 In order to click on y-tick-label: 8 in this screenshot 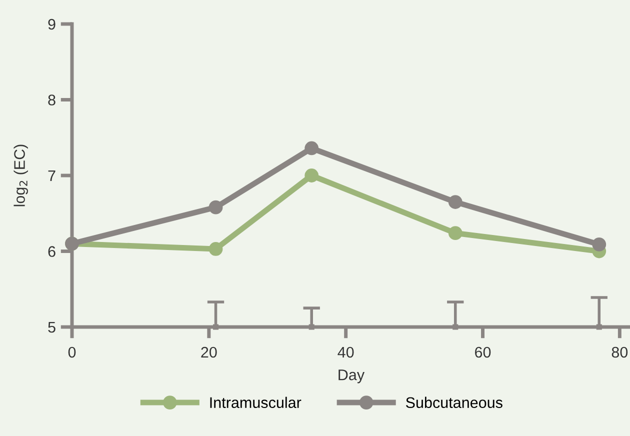, I will do `click(52, 100)`.